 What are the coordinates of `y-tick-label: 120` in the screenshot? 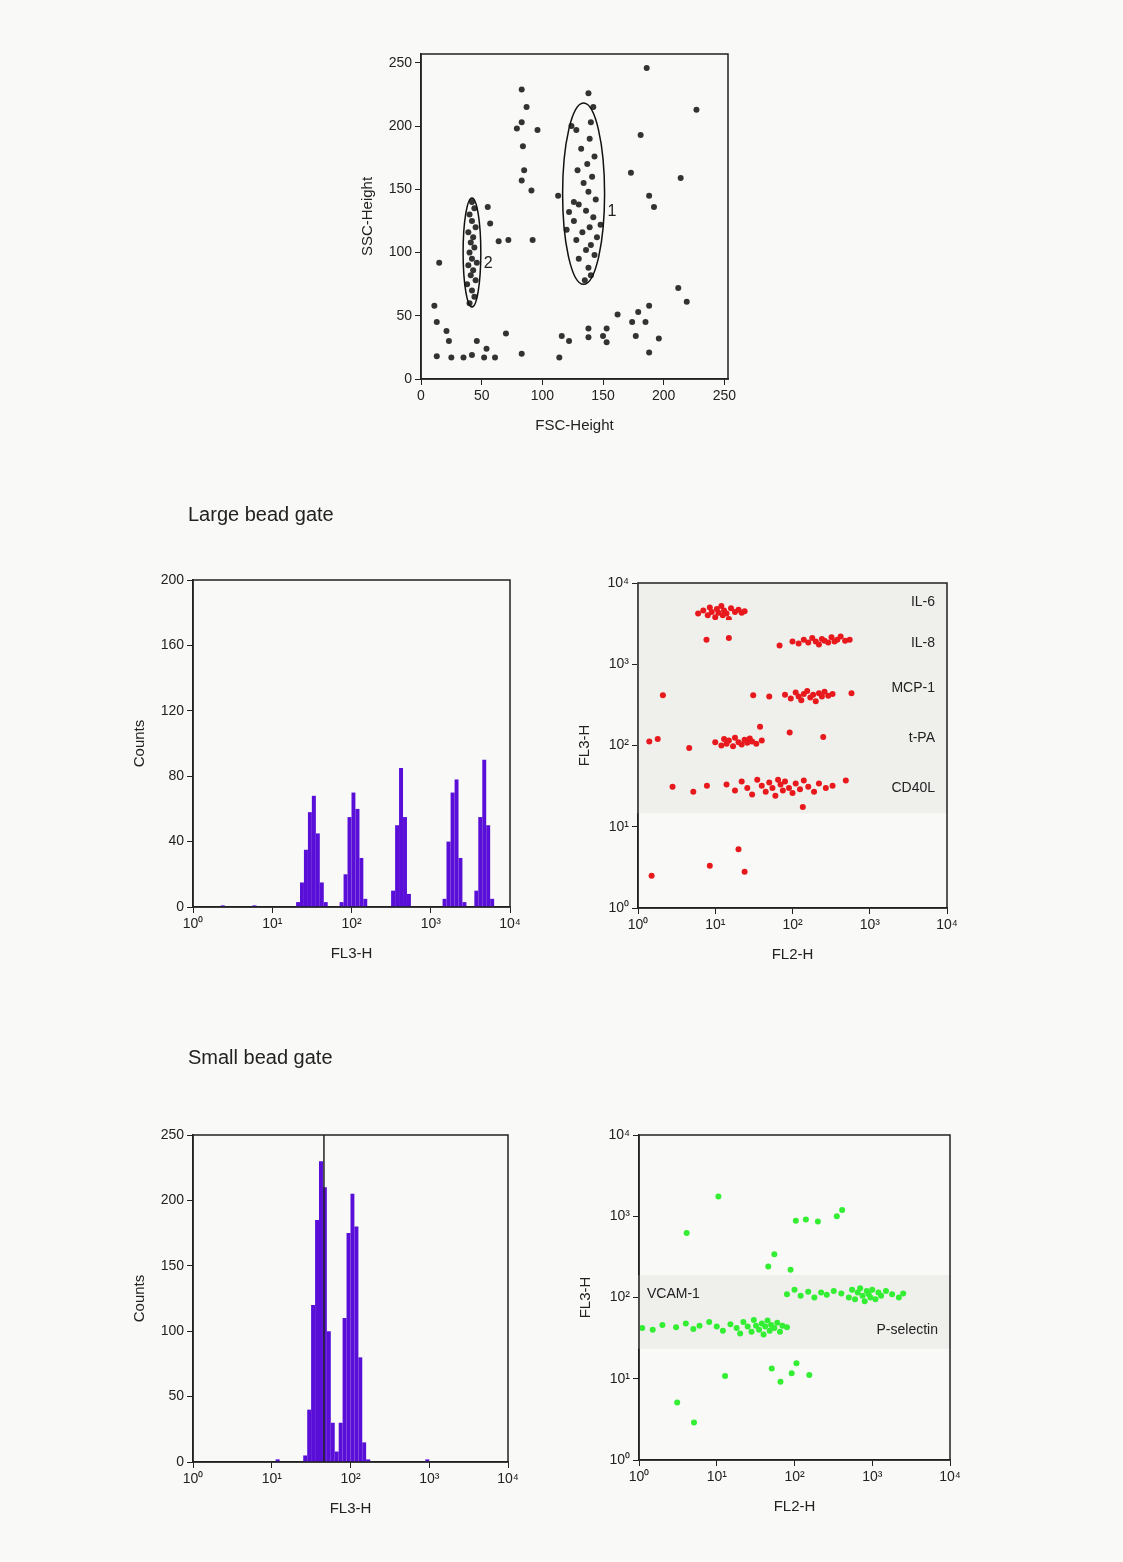 It's located at (172, 709).